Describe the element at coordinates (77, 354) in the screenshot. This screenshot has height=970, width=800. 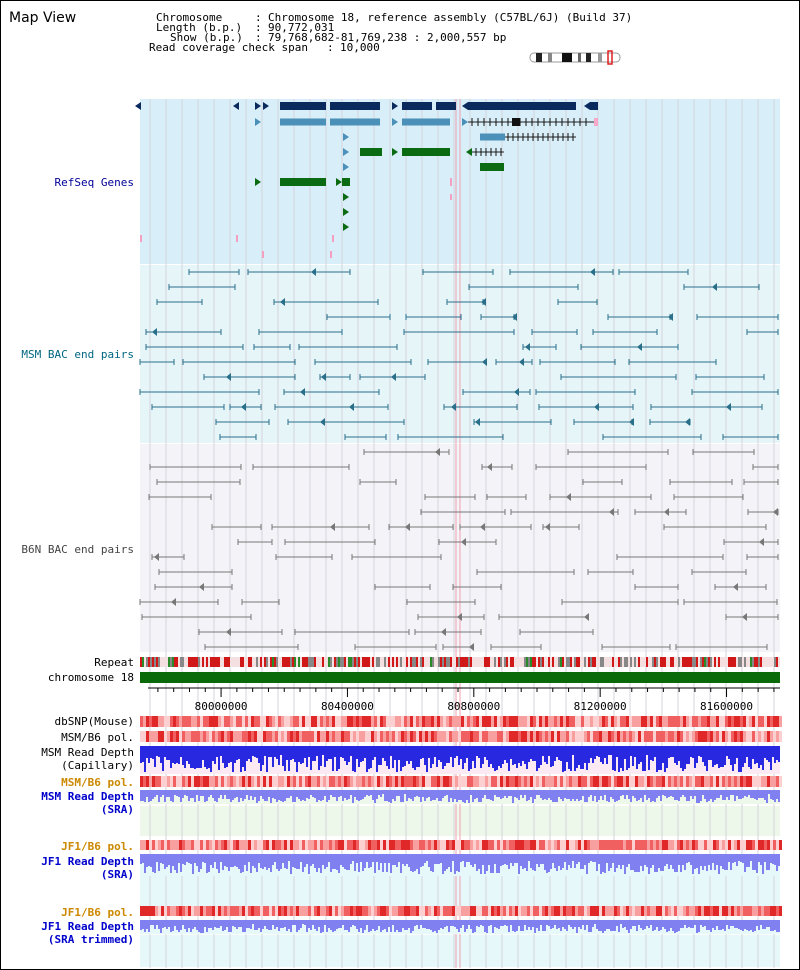
I see `track-label-msm-bac: MSM BAC end pairs` at that location.